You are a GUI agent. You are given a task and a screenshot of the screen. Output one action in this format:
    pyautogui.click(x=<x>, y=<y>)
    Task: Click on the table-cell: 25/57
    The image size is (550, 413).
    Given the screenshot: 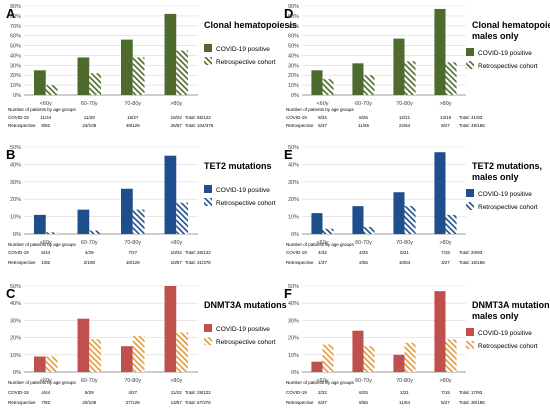 What is the action you would take?
    pyautogui.click(x=177, y=125)
    